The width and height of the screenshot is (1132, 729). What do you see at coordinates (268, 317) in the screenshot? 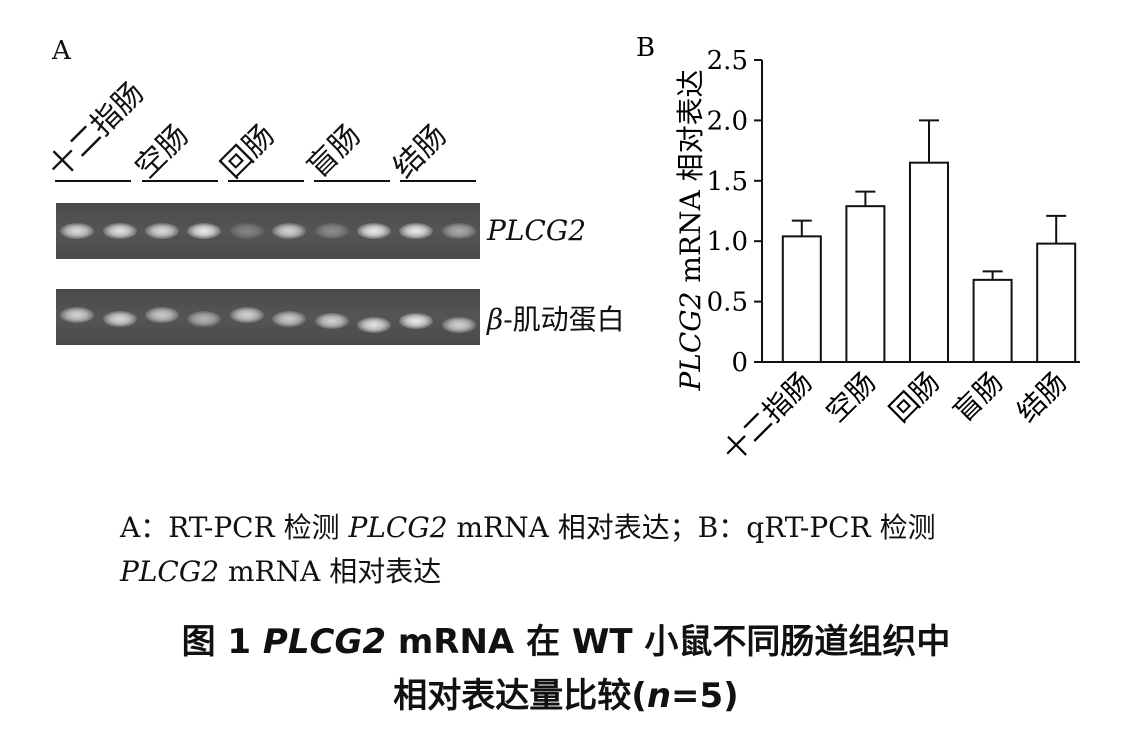
I see `beta-actin-gel` at bounding box center [268, 317].